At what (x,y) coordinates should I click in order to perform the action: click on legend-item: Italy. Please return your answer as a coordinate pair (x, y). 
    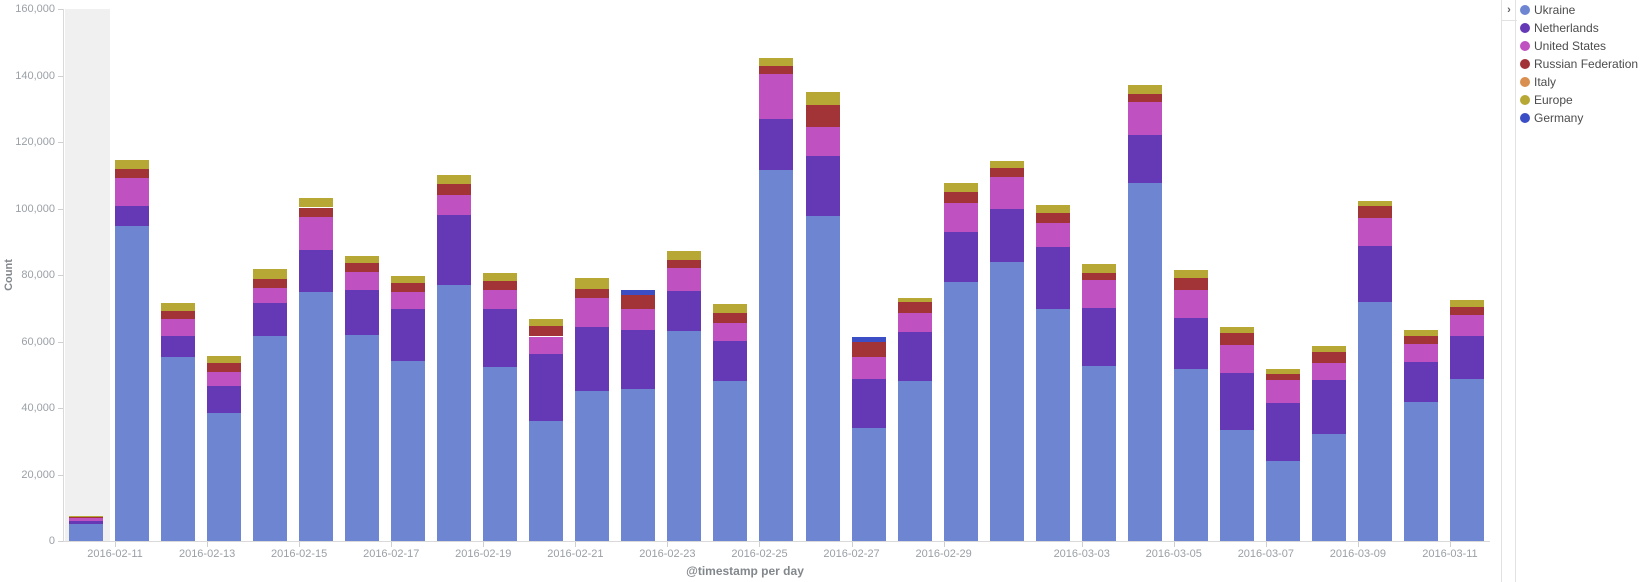
    Looking at the image, I should click on (1579, 82).